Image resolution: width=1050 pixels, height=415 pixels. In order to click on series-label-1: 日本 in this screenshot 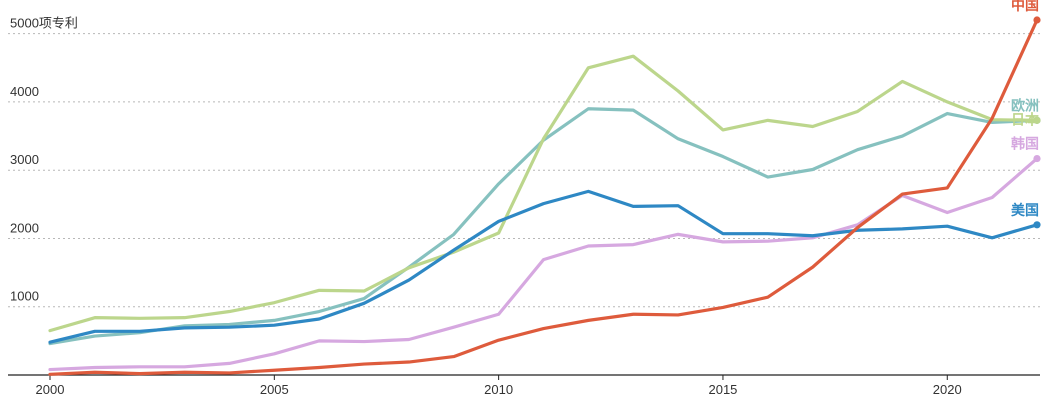, I will do `click(1025, 119)`.